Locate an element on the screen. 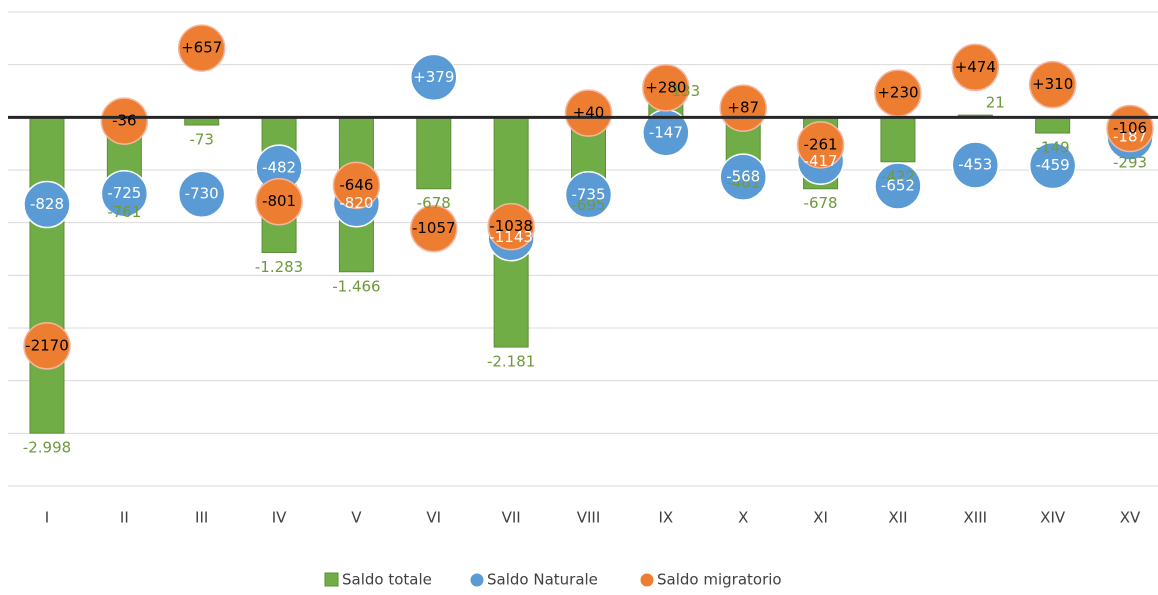 The image size is (1158, 595). data-label: -2.181 is located at coordinates (511, 362).